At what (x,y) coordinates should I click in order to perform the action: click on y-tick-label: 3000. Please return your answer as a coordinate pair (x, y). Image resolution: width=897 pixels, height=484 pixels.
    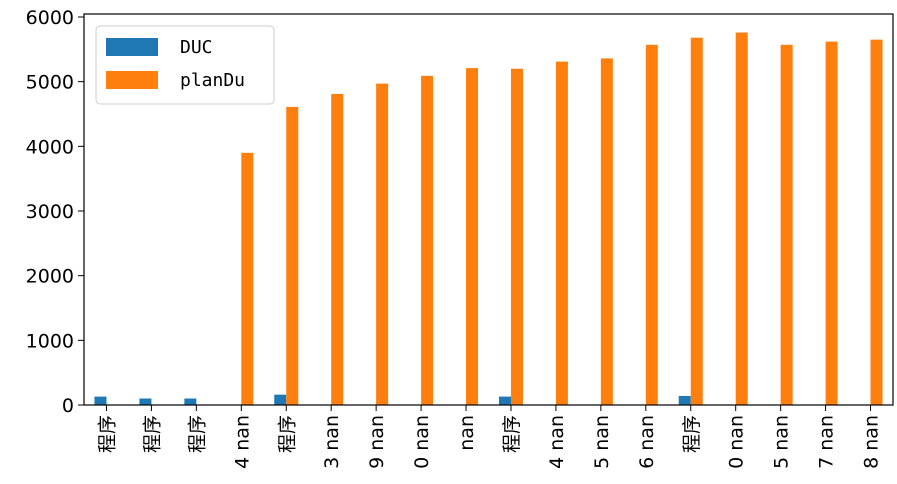
    Looking at the image, I should click on (50, 212).